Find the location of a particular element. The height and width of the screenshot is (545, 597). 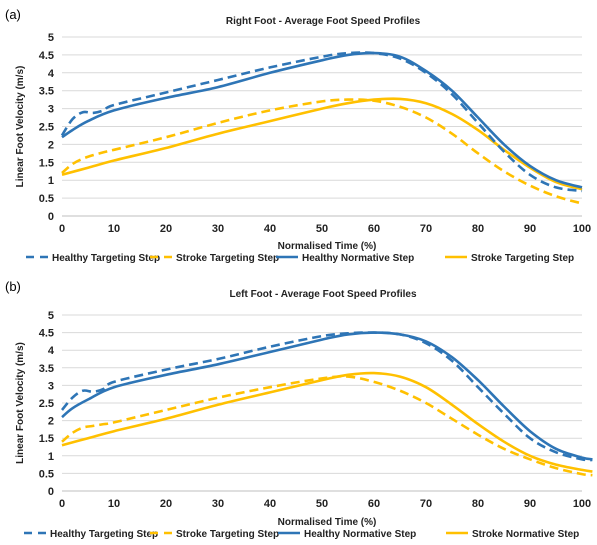

panel-label: (b) is located at coordinates (13, 286).